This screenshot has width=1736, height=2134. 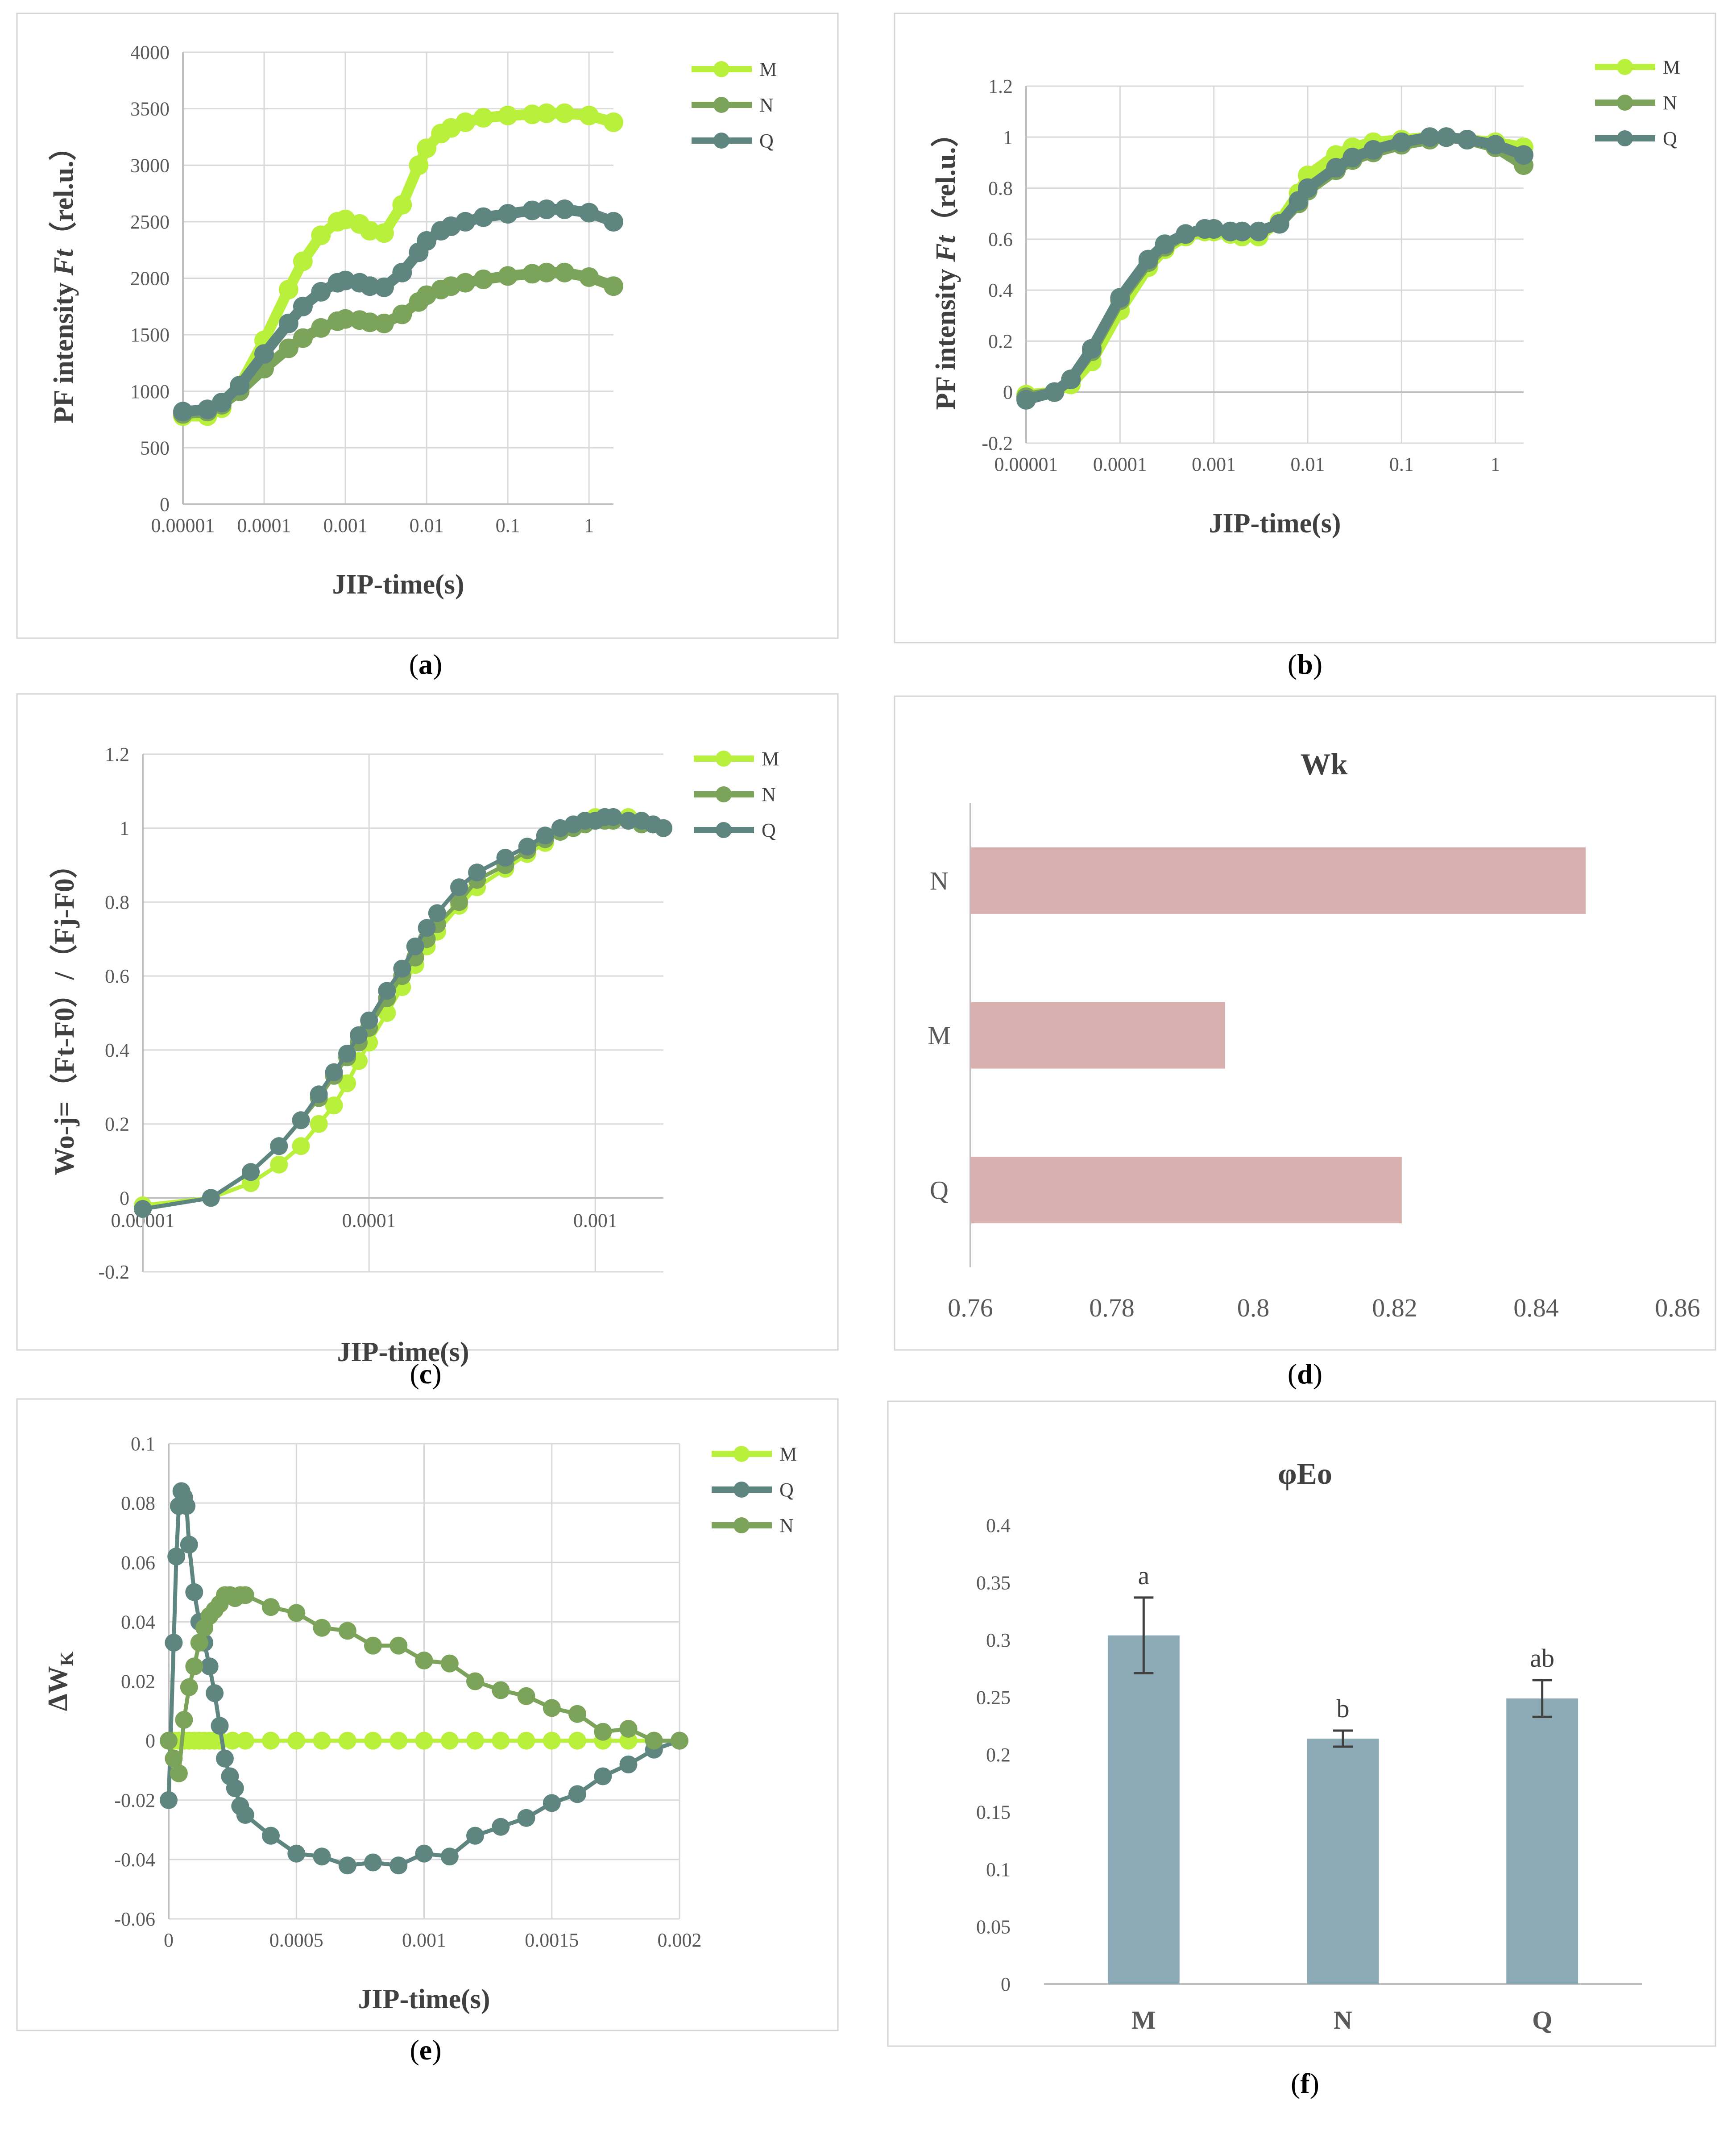 What do you see at coordinates (424, 1999) in the screenshot?
I see `x-axis-label: JIP-time(s)` at bounding box center [424, 1999].